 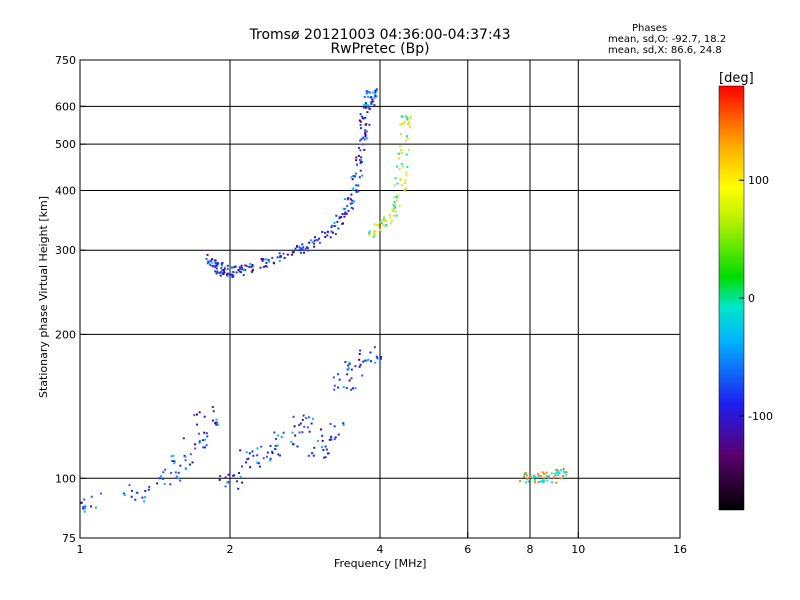 I want to click on y-tick-label-300: 300, so click(x=65, y=250).